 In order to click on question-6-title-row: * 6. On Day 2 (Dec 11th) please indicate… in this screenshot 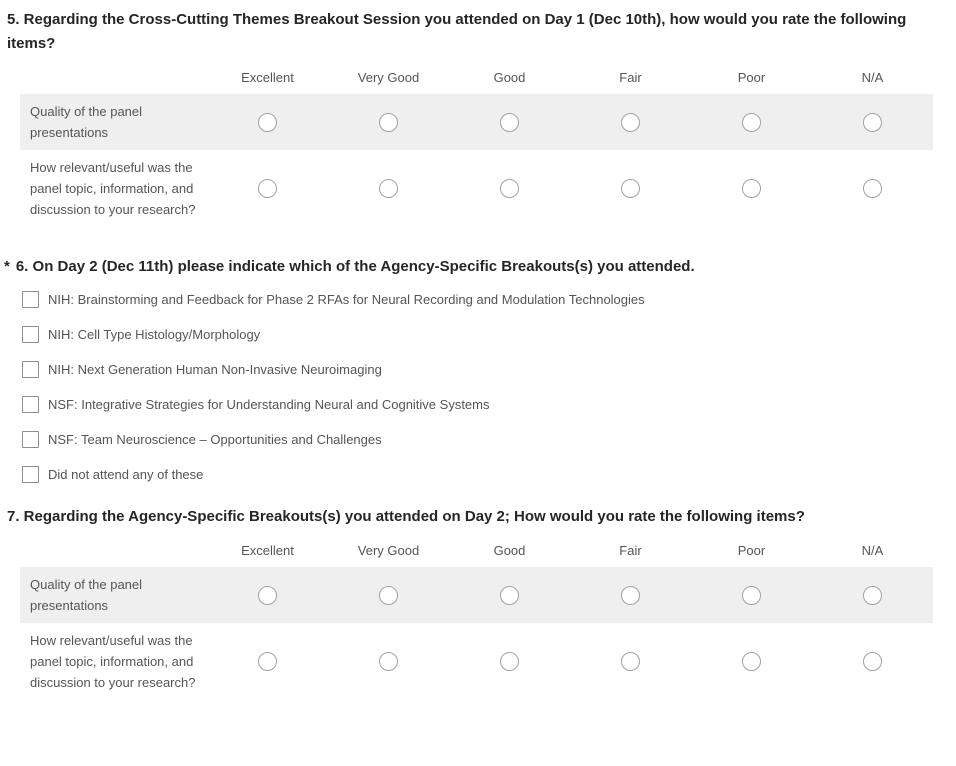, I will do `click(475, 267)`.